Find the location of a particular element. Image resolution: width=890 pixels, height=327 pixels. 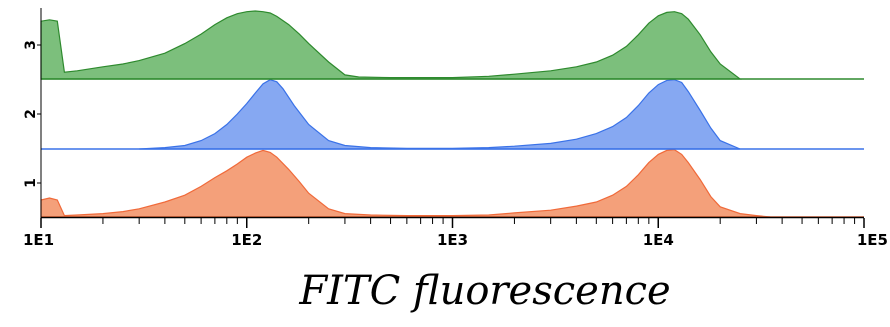

series-2-area is located at coordinates (440, 114).